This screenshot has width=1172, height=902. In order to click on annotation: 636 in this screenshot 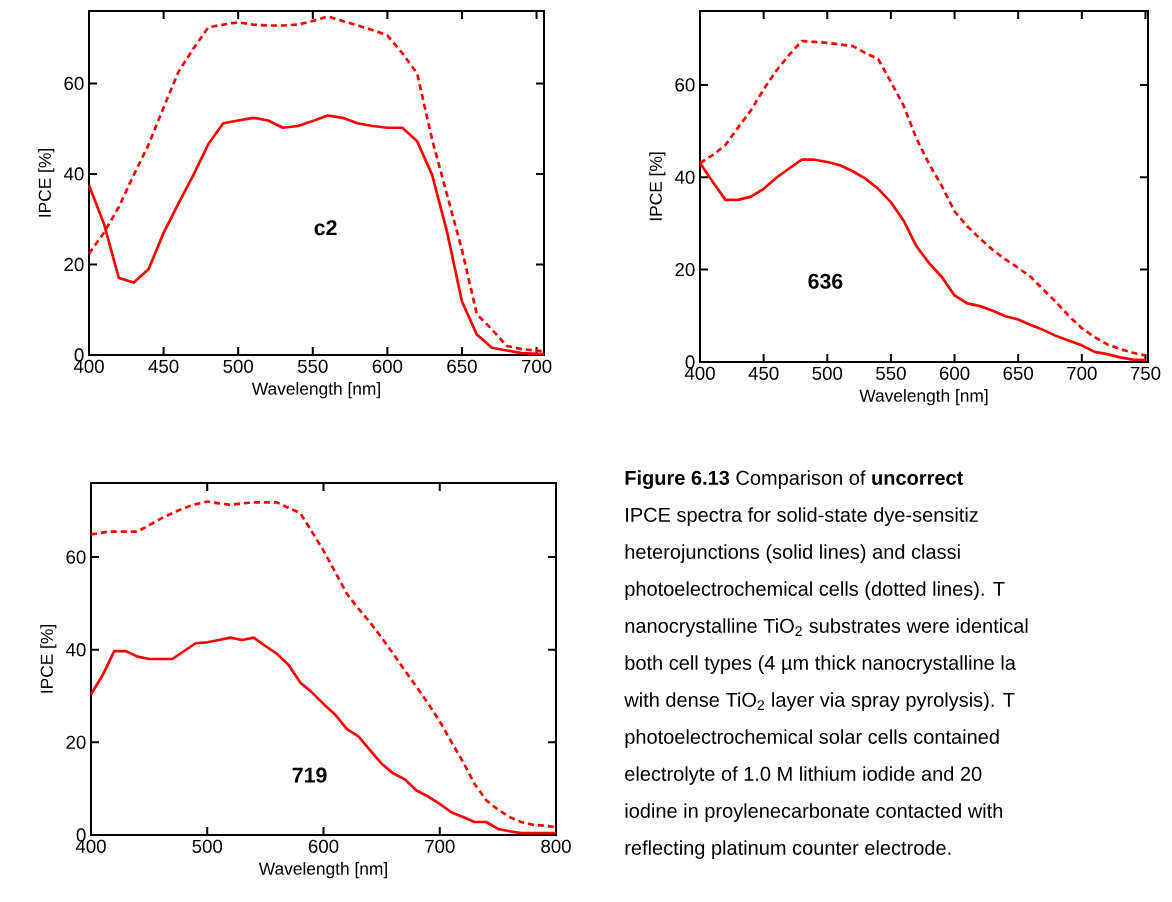, I will do `click(825, 281)`.